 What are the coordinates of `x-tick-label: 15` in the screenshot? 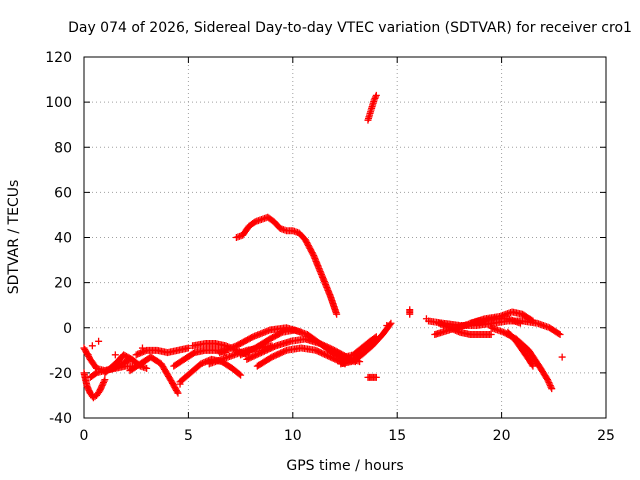 It's located at (397, 436).